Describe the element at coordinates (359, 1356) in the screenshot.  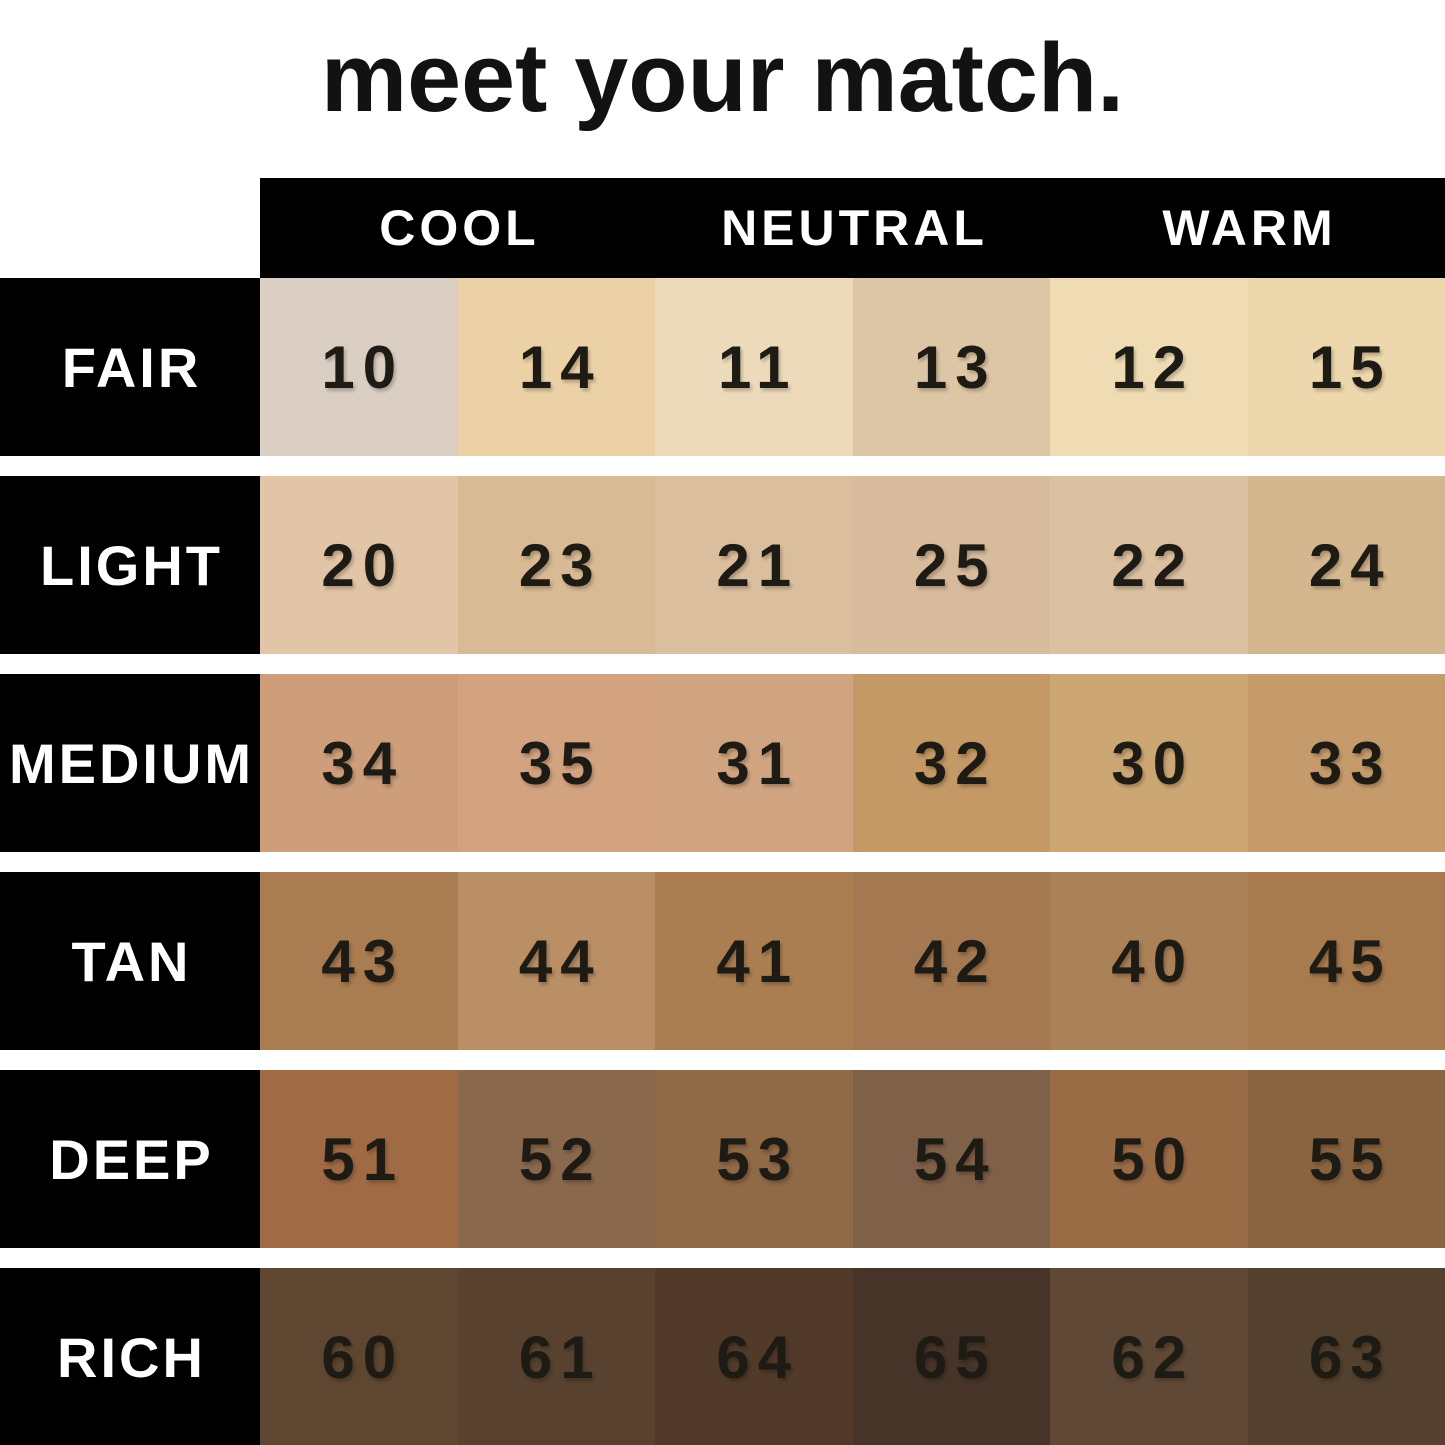
I see `shade-swatch: 60` at that location.